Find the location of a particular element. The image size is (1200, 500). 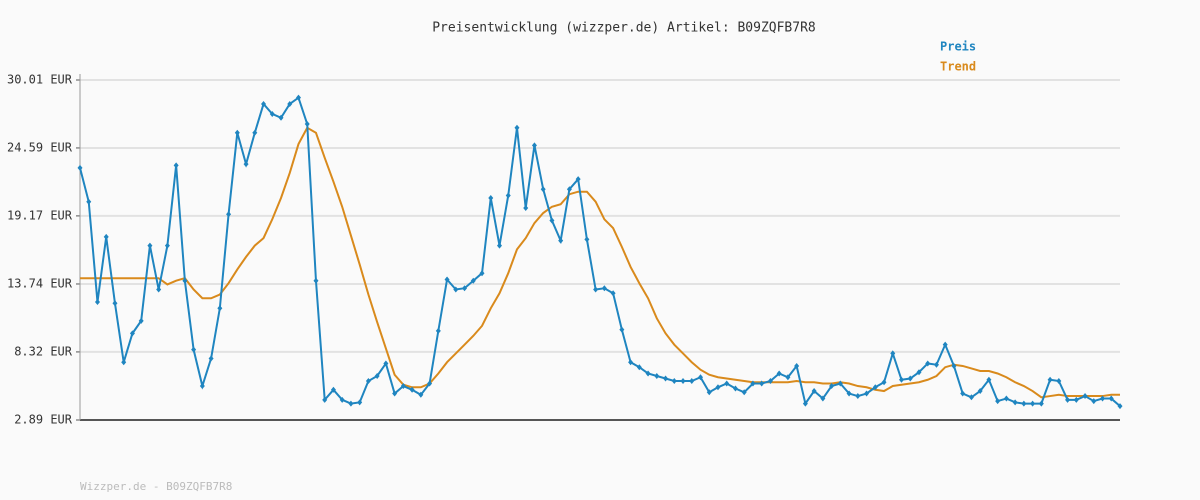

footer: Wizzper.de - B09ZQFB7R8 is located at coordinates (156, 486).